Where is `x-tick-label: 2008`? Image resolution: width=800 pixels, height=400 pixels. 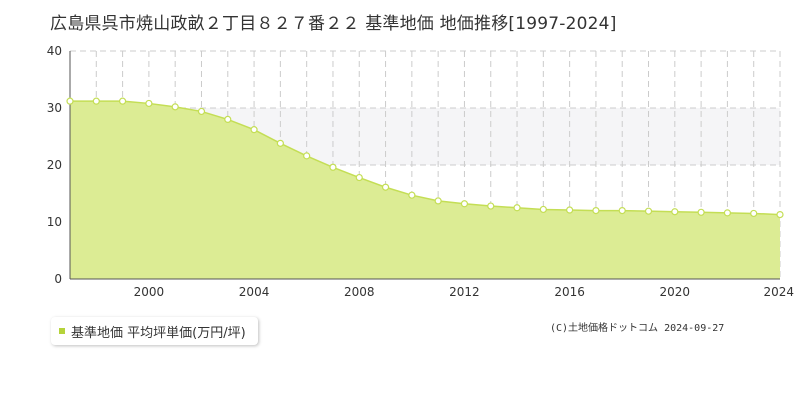 x-tick-label: 2008 is located at coordinates (359, 292).